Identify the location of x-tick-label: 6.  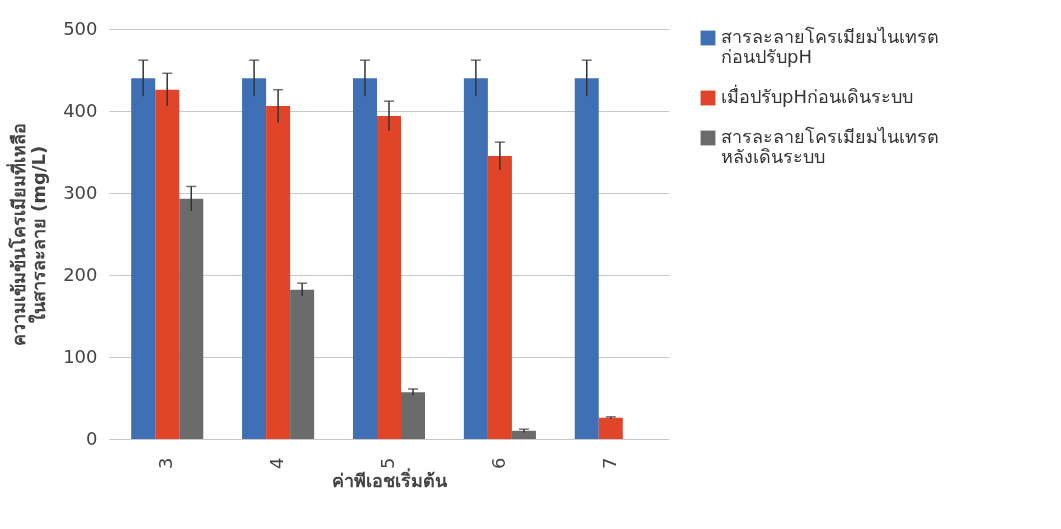
(498, 463).